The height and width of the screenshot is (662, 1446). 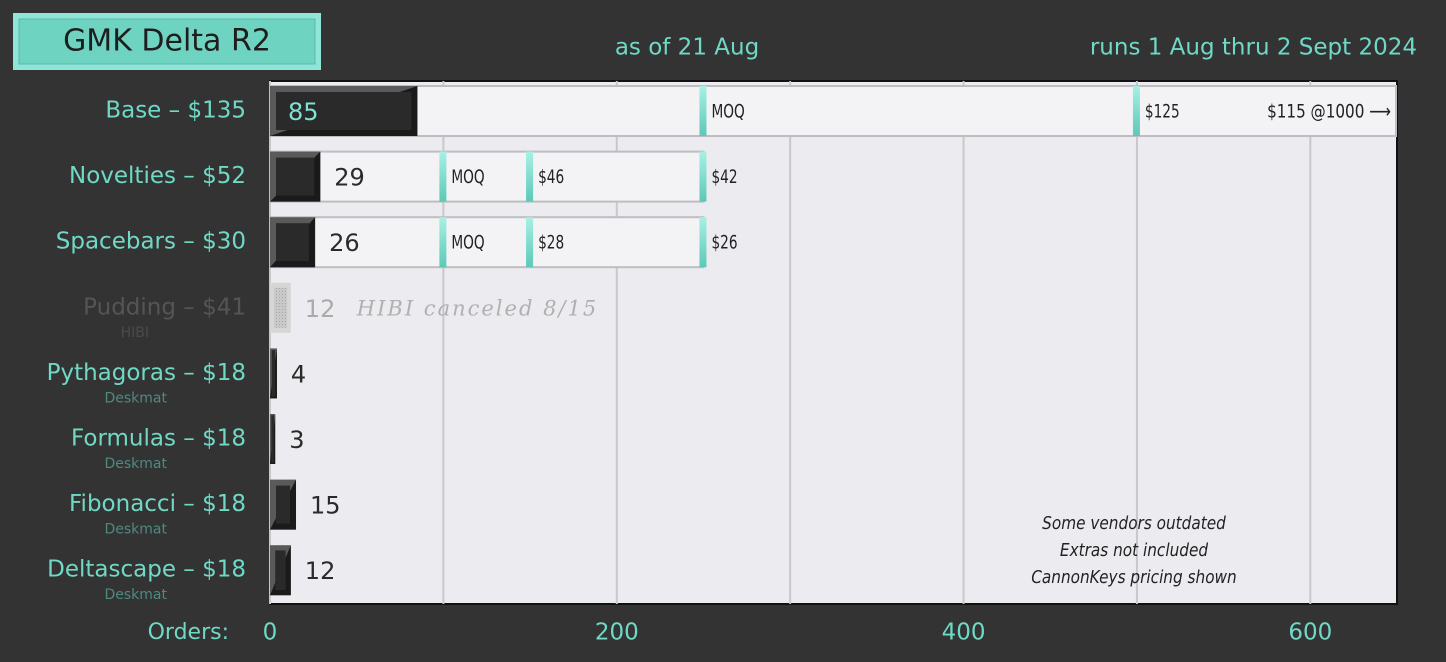 What do you see at coordinates (344, 243) in the screenshot?
I see `value-label: 26` at bounding box center [344, 243].